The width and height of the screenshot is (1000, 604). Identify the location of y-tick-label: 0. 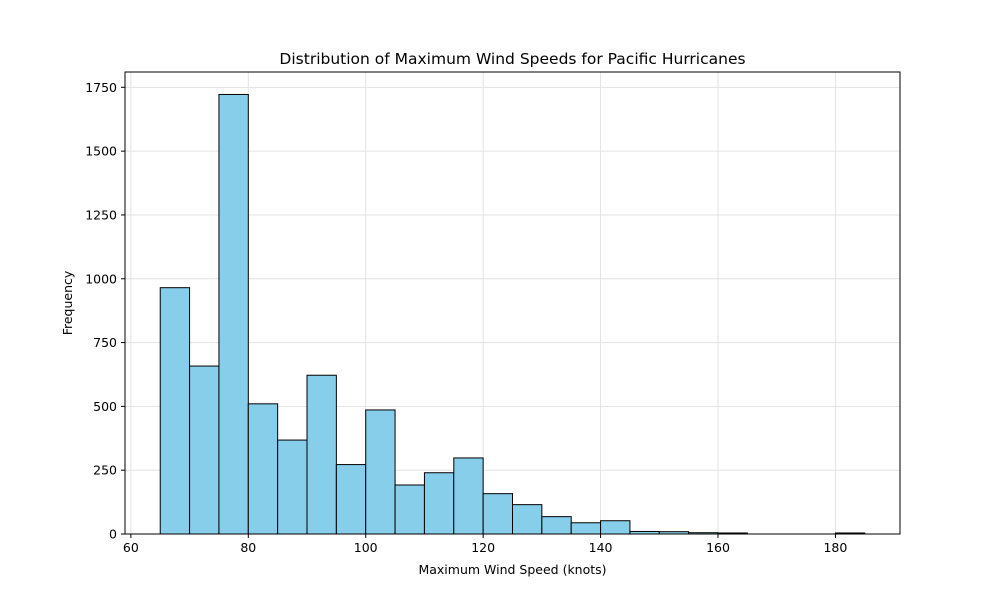
(113, 534).